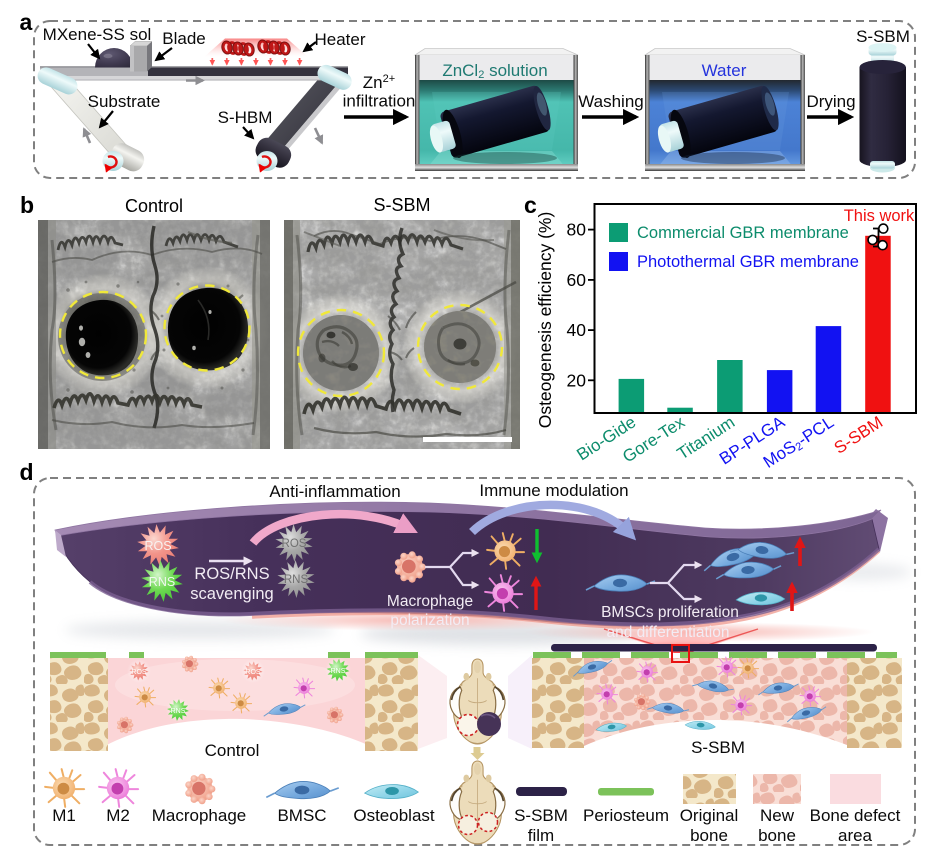 The image size is (928, 858). I want to click on svg-text: Commercial GBR membrane, so click(743, 233).